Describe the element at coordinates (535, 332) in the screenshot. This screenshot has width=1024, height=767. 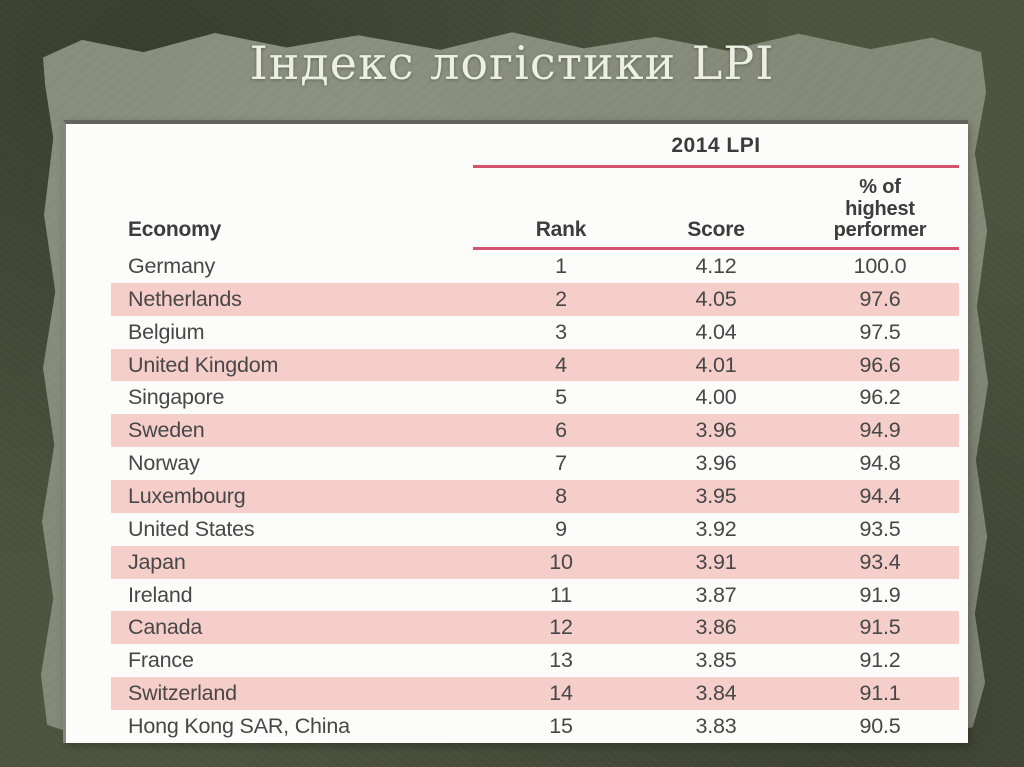
I see `table-row: Belgium 3 4.04 97.5` at that location.